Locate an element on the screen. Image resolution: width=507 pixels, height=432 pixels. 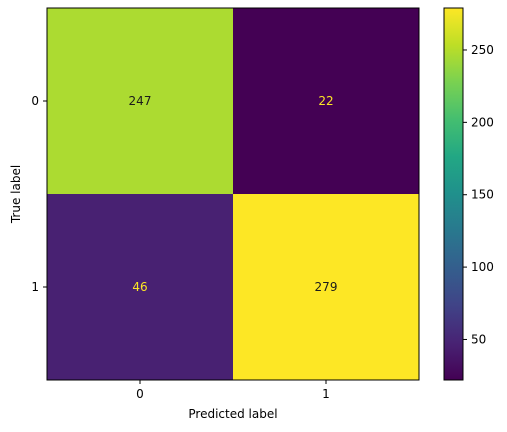
y-tick-label: 0 is located at coordinates (35, 101).